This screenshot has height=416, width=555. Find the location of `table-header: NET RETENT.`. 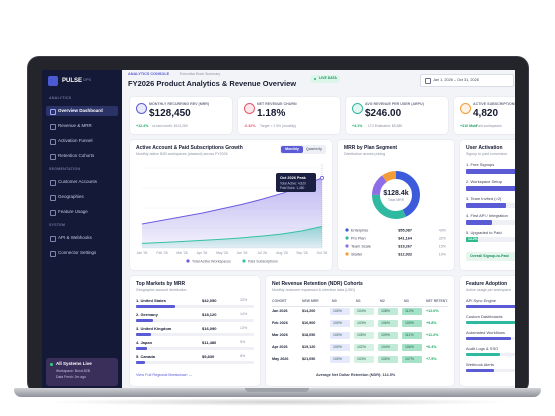

table-header: NET RETENT. is located at coordinates (437, 301).